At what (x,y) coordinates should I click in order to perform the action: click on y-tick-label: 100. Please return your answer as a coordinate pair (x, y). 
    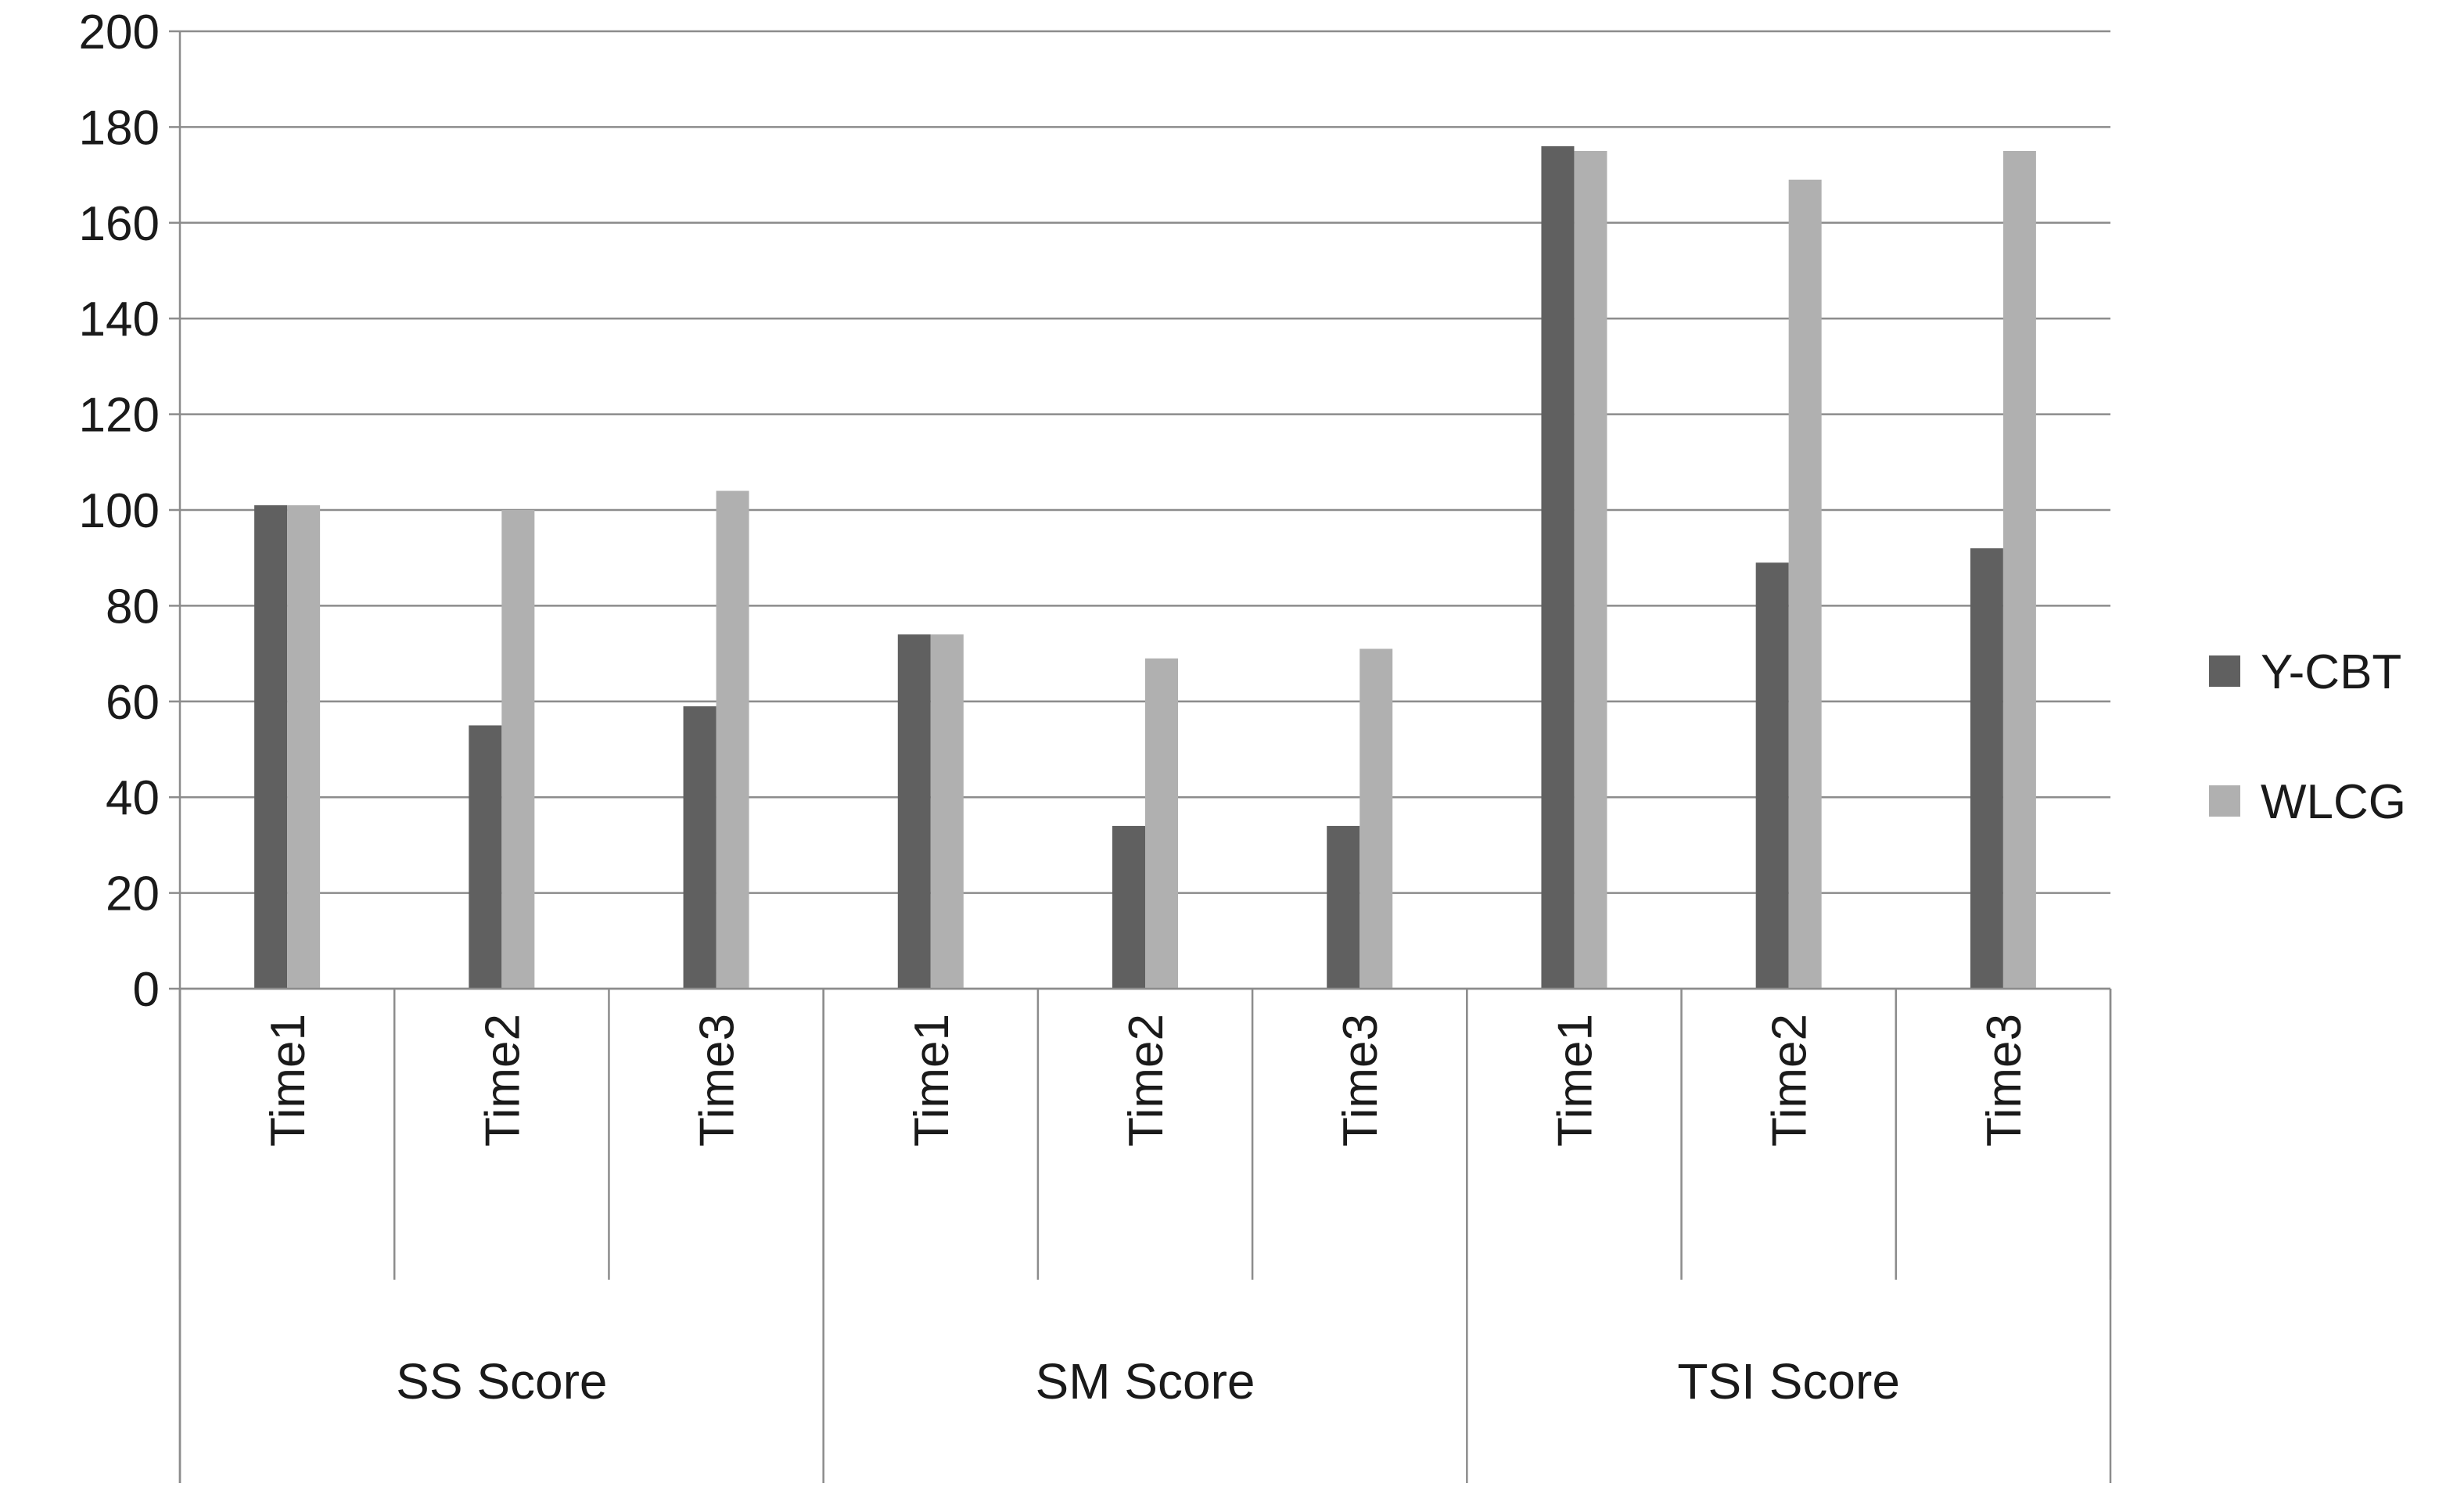
    Looking at the image, I should click on (119, 511).